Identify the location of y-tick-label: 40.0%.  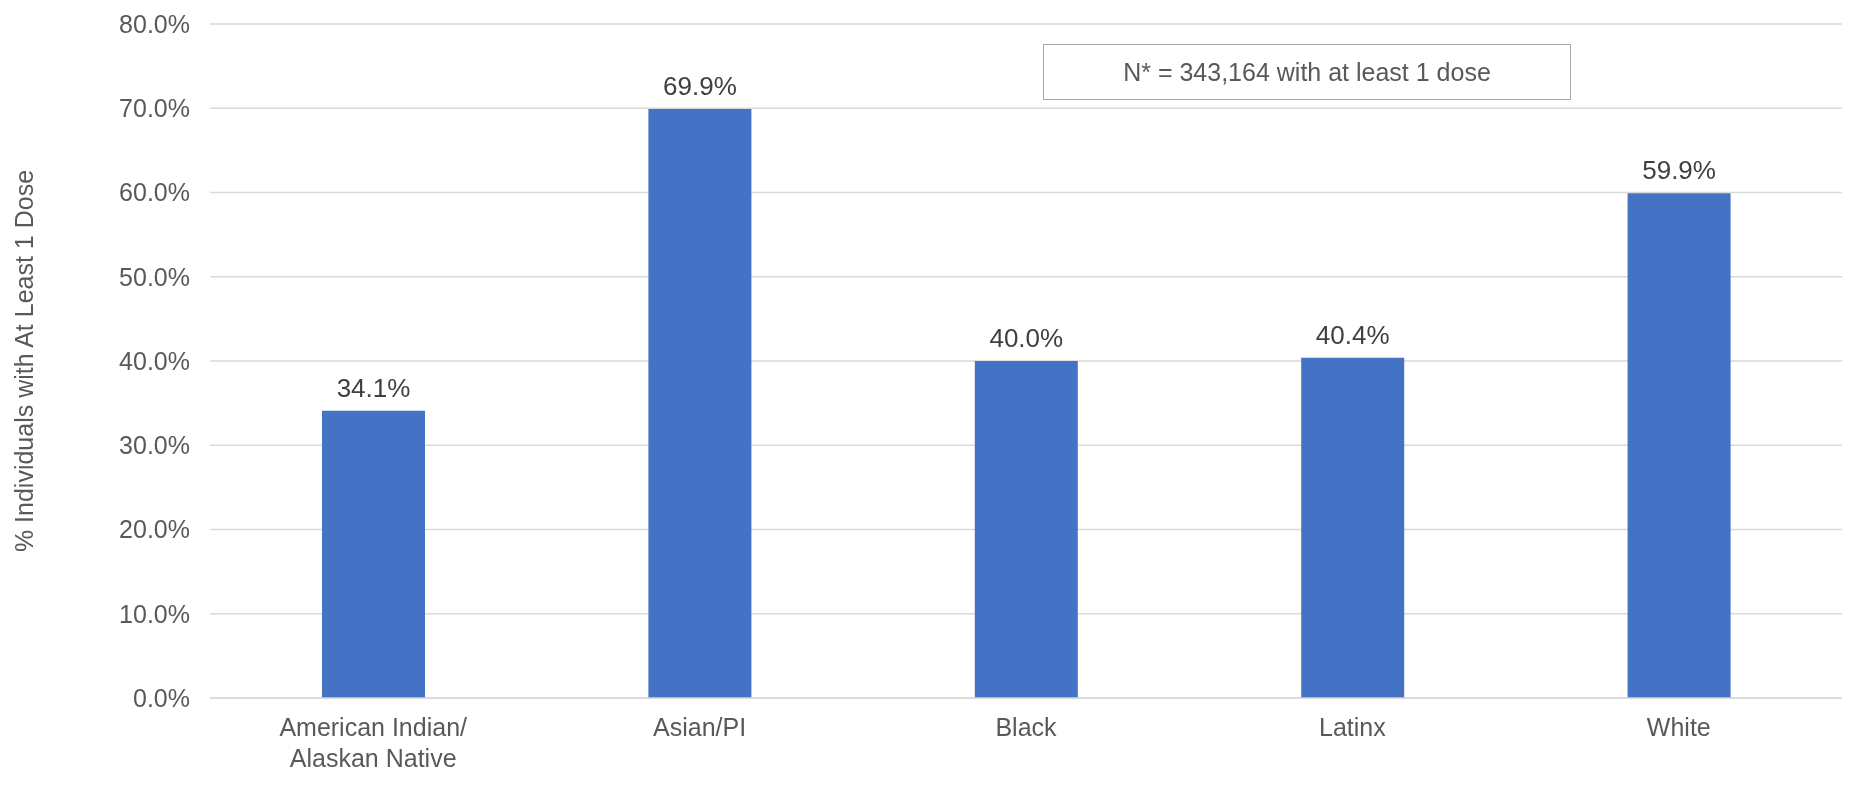
(154, 360).